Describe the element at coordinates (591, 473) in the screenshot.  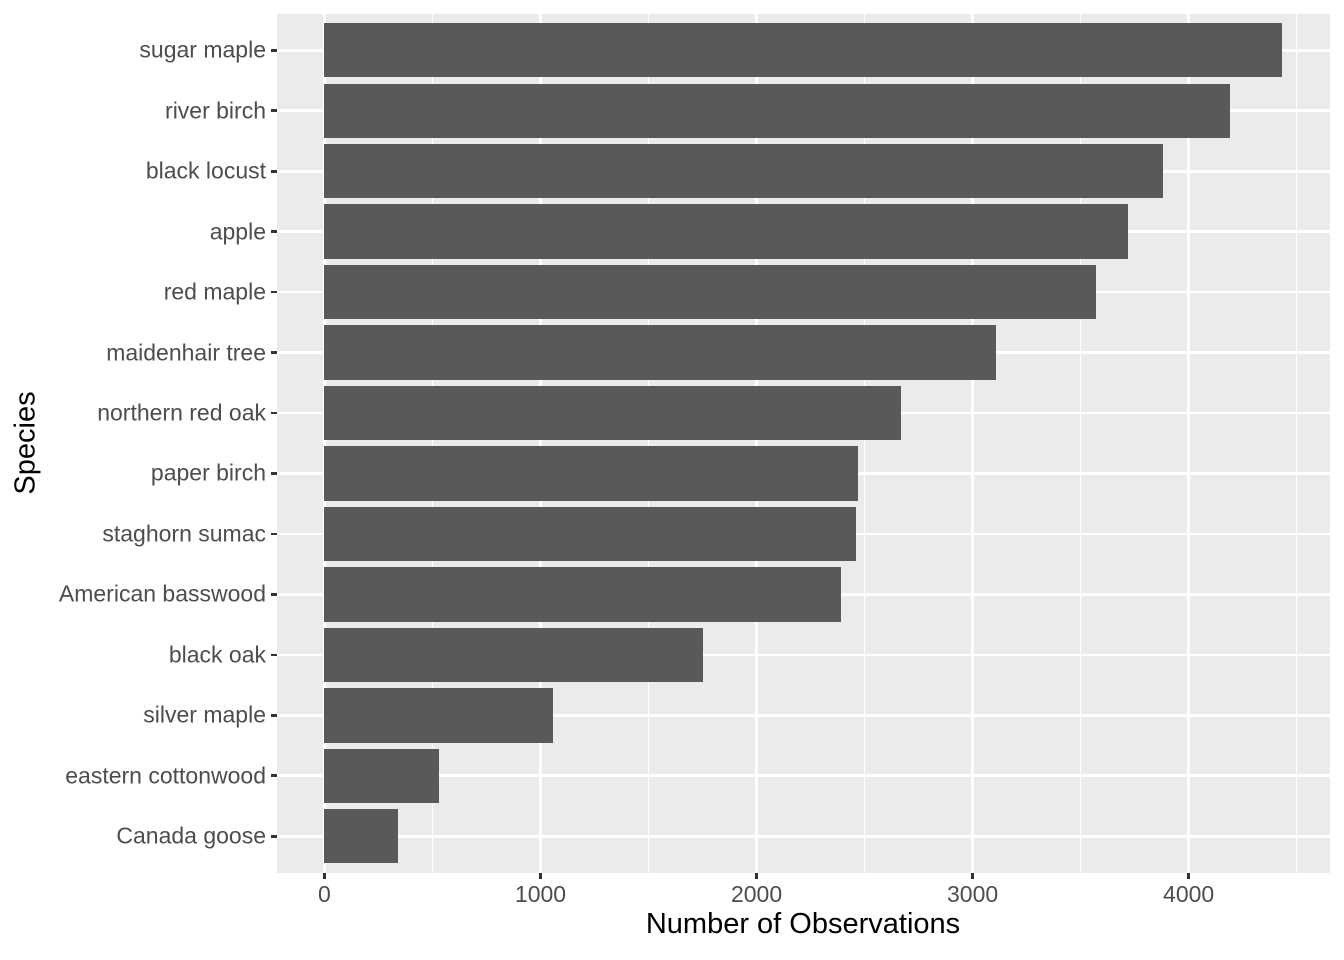
I see `bar-paper-birch` at that location.